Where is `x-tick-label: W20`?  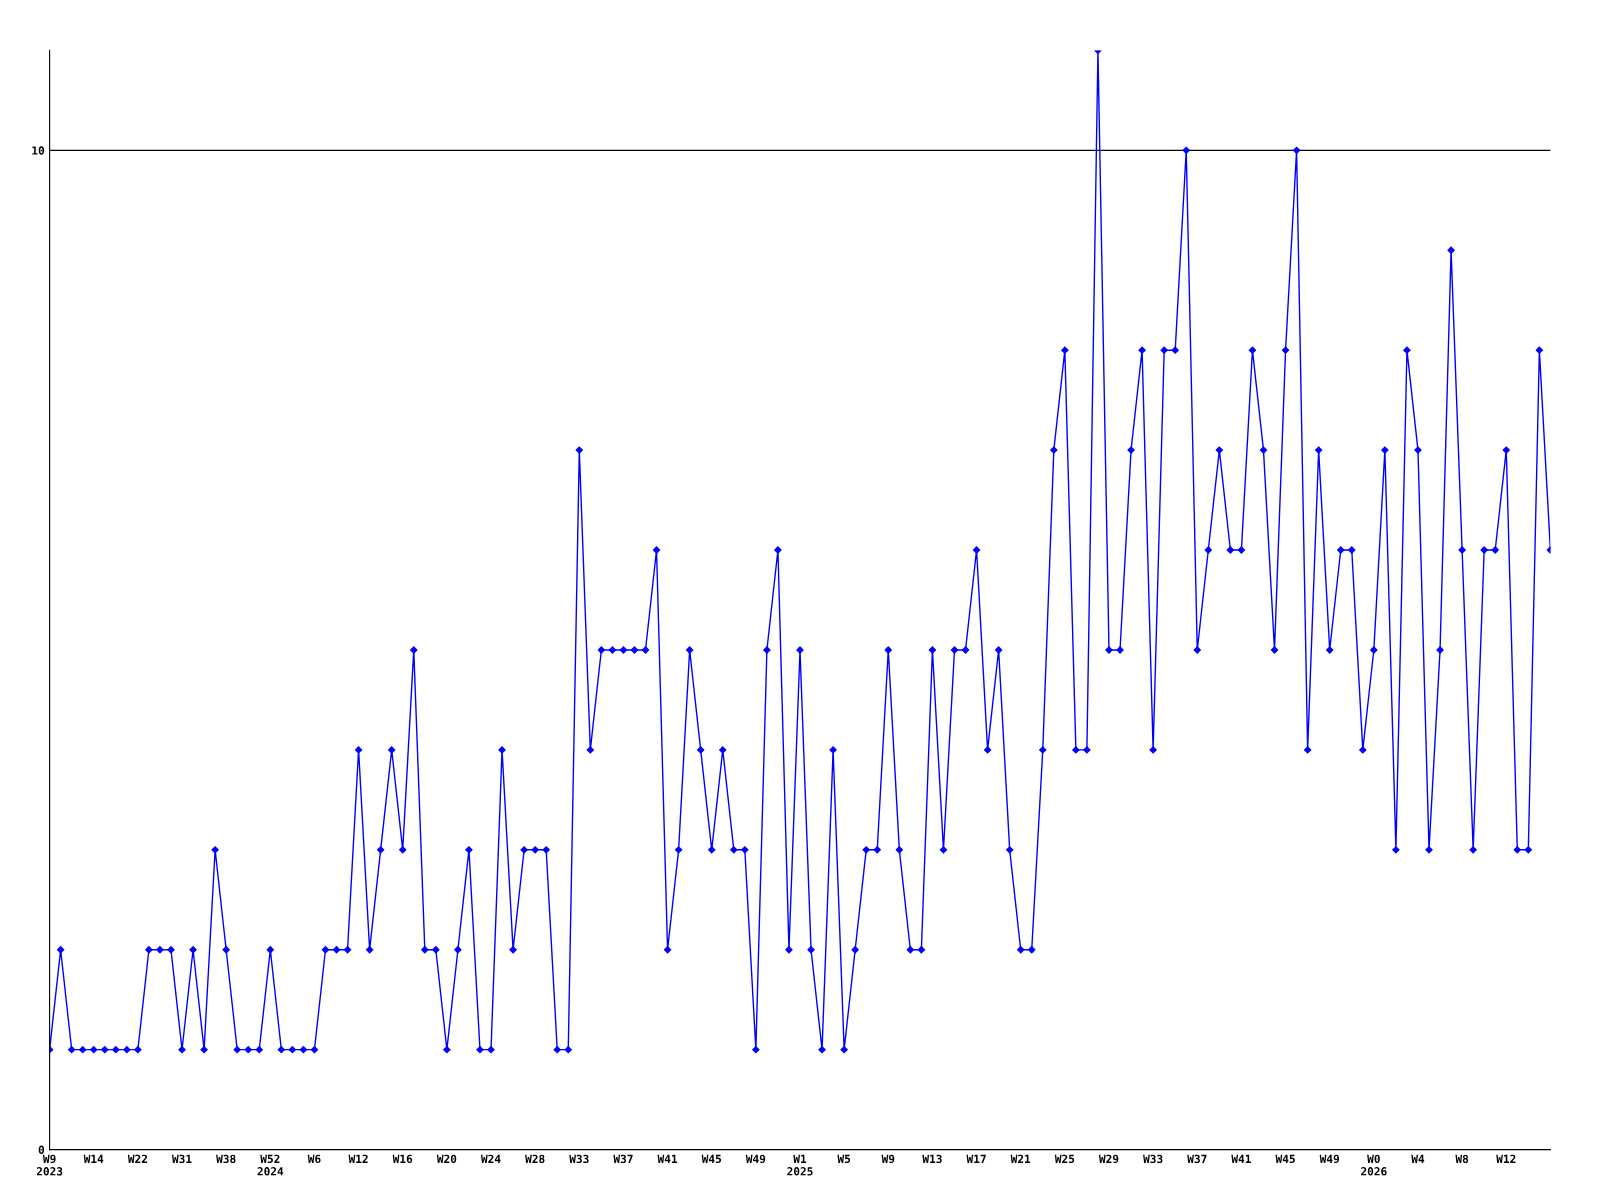 x-tick-label: W20 is located at coordinates (446, 1159).